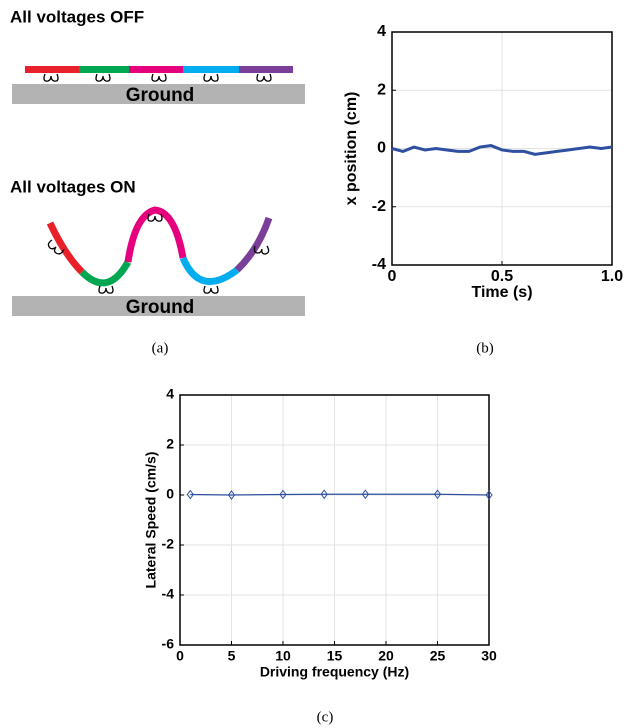 This screenshot has height=728, width=637. I want to click on on-title: All voltages ON, so click(73, 186).